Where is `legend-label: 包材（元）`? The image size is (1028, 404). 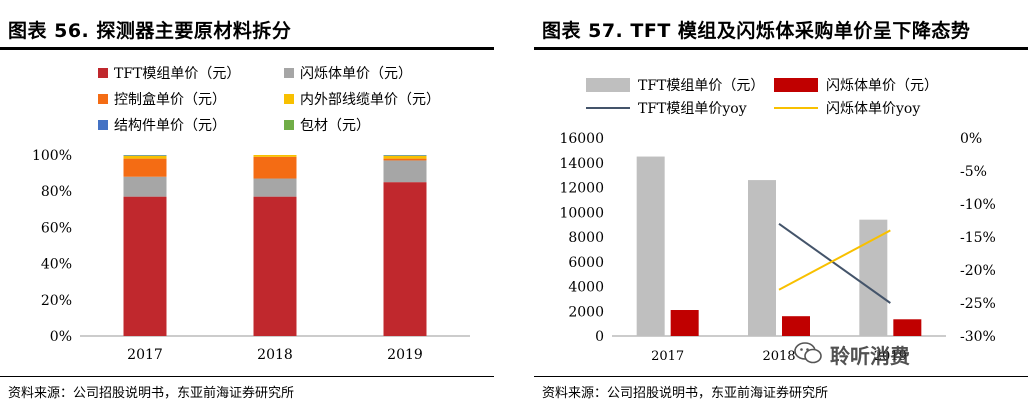 legend-label: 包材（元） is located at coordinates (335, 126).